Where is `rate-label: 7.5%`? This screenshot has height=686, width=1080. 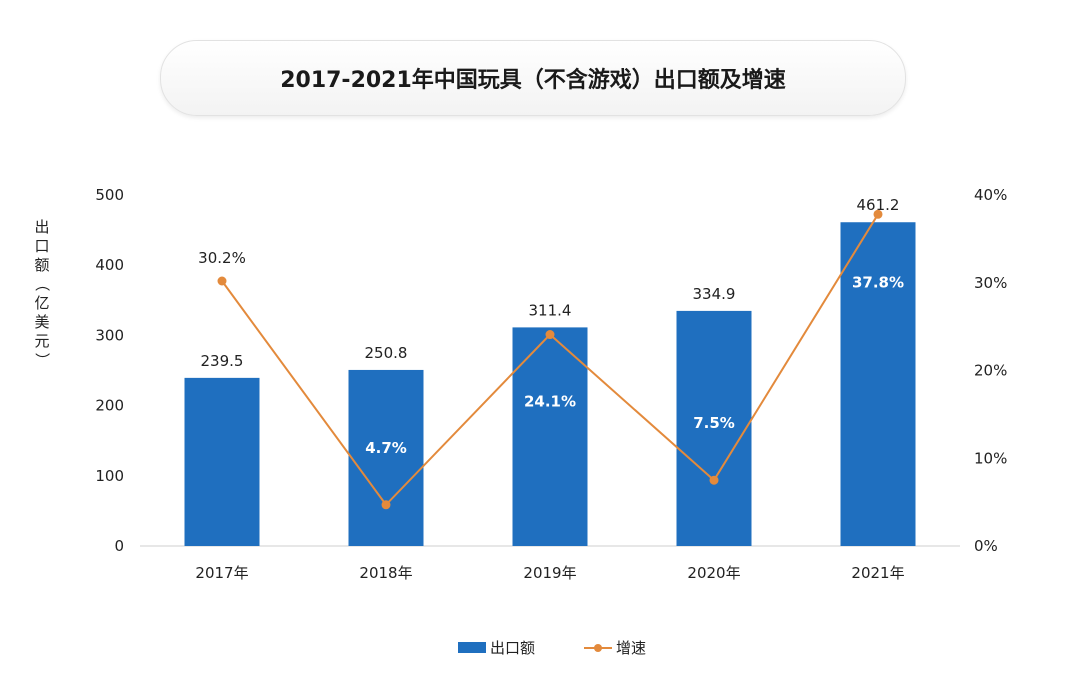
rate-label: 7.5% is located at coordinates (714, 423).